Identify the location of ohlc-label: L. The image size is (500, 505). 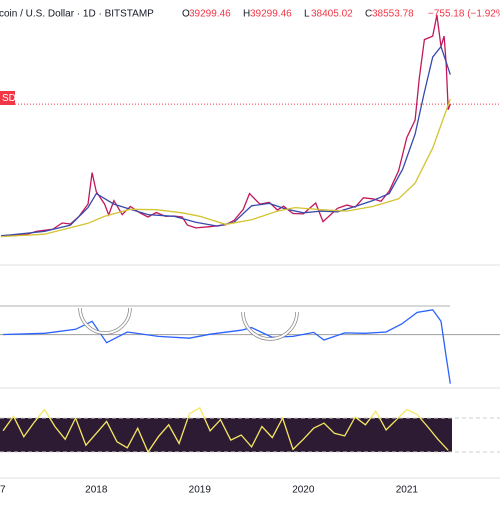
(307, 14).